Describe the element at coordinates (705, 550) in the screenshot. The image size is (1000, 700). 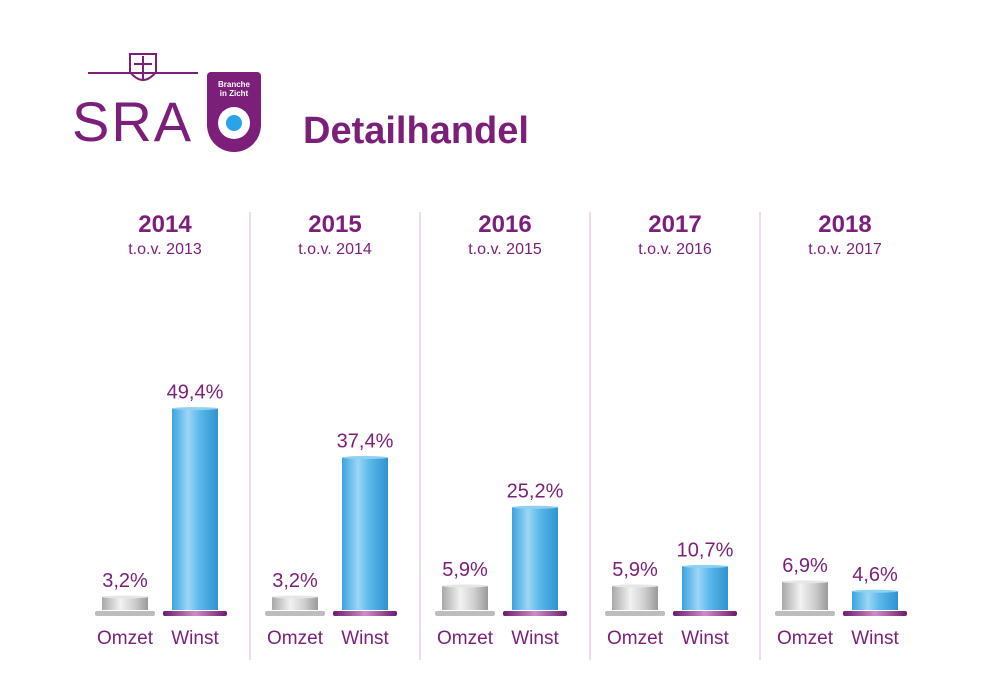
I see `bar-value-label: 10,7%` at that location.